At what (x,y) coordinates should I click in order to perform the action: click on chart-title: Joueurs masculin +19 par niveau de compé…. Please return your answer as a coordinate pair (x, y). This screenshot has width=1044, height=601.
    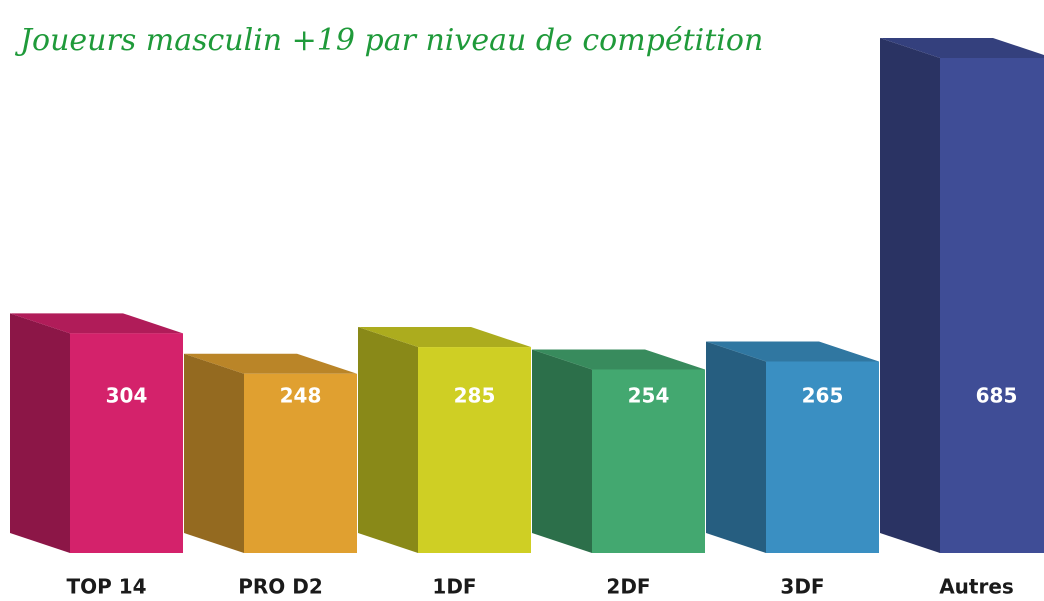
    Looking at the image, I should click on (388, 40).